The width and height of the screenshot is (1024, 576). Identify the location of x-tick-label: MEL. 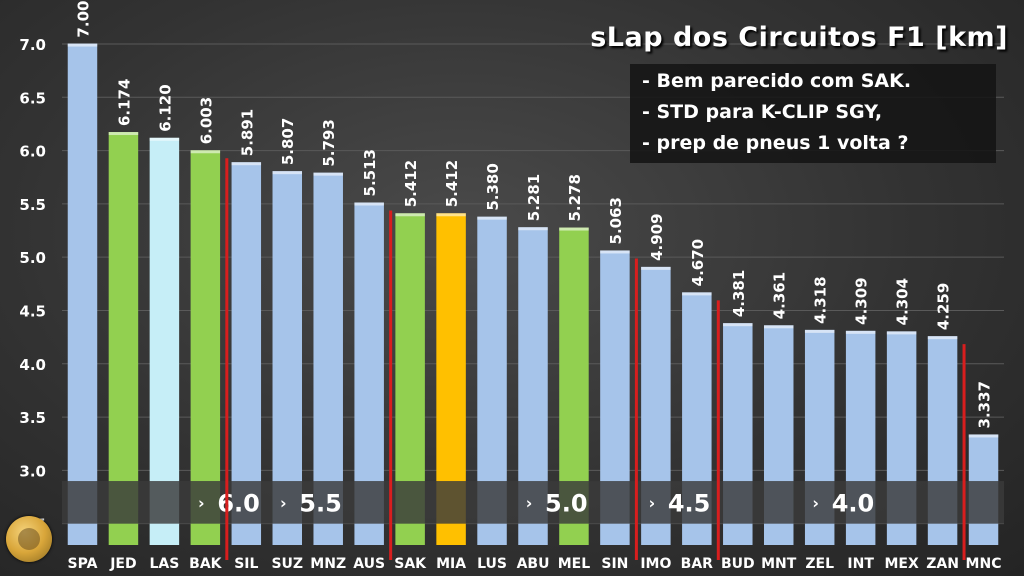
(574, 564).